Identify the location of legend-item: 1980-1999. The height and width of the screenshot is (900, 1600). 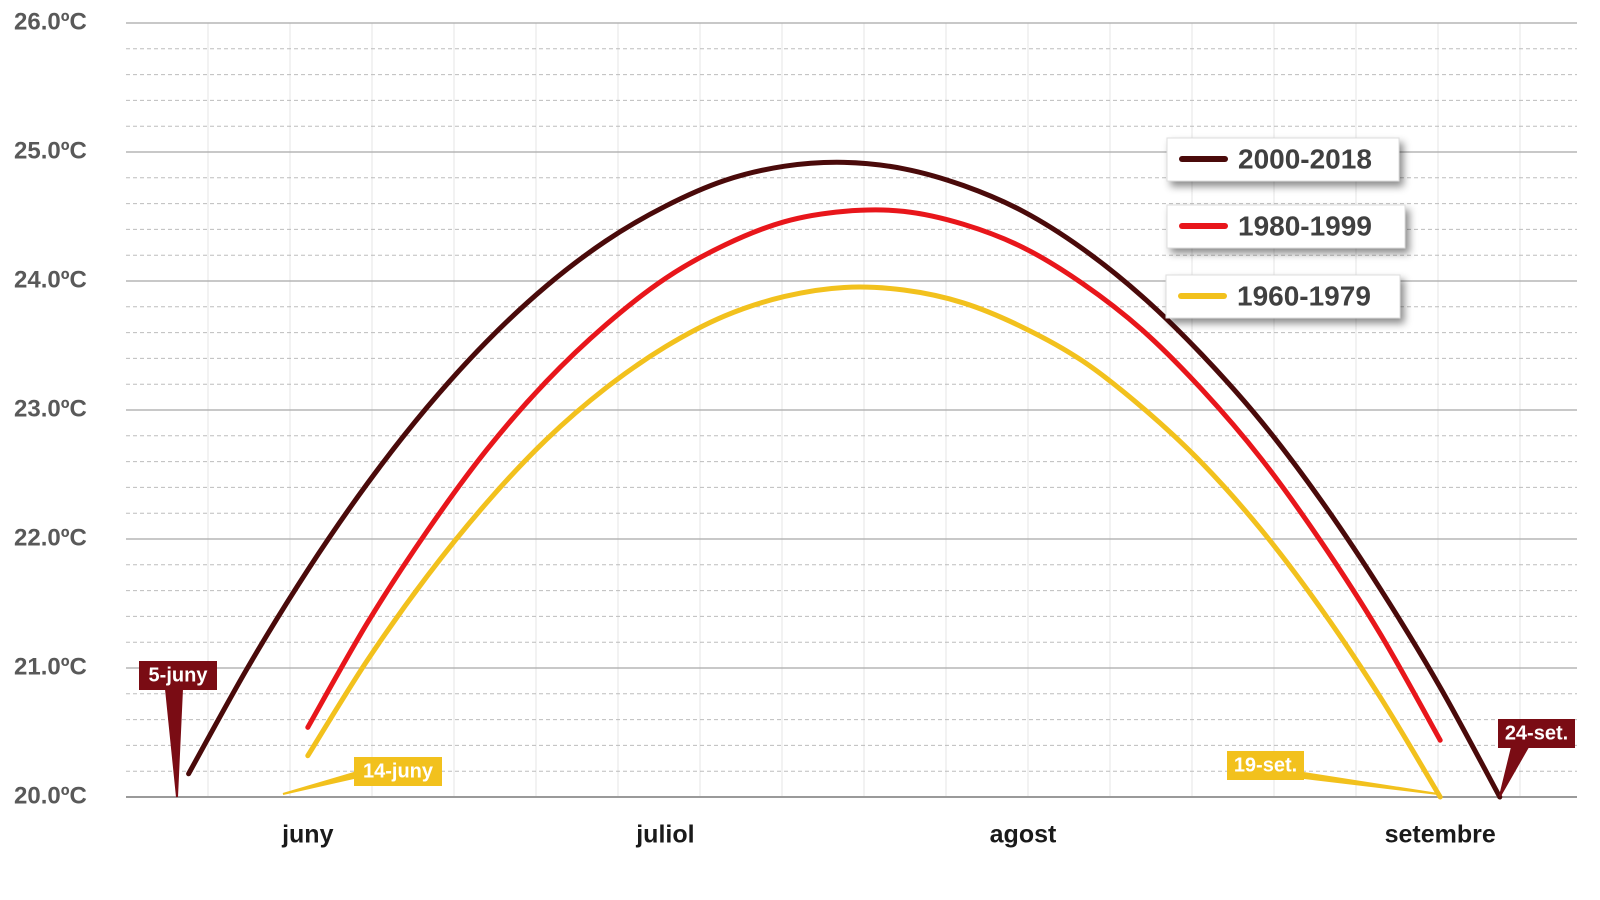
(1286, 226).